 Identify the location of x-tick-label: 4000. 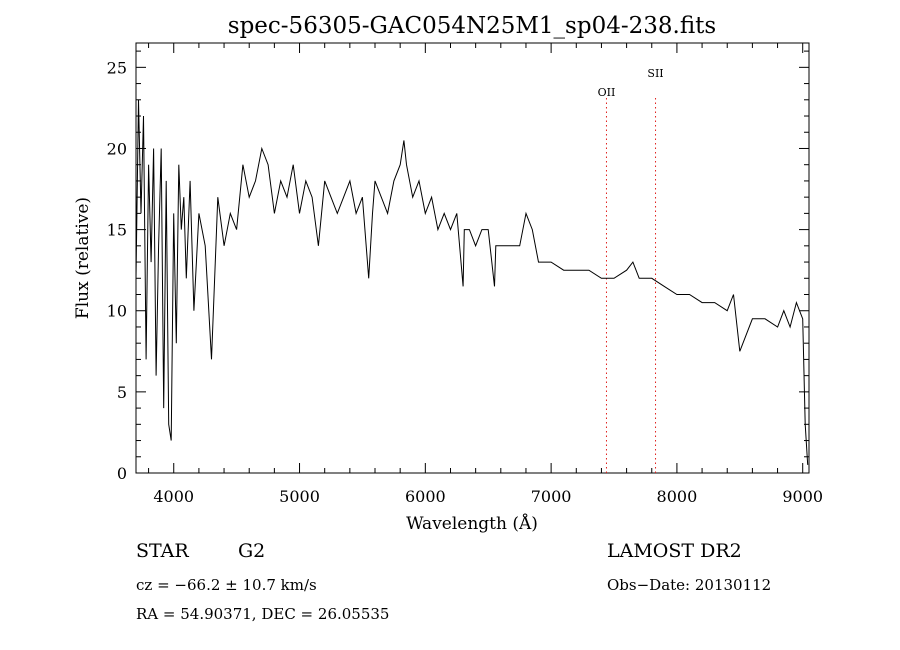
(173, 496).